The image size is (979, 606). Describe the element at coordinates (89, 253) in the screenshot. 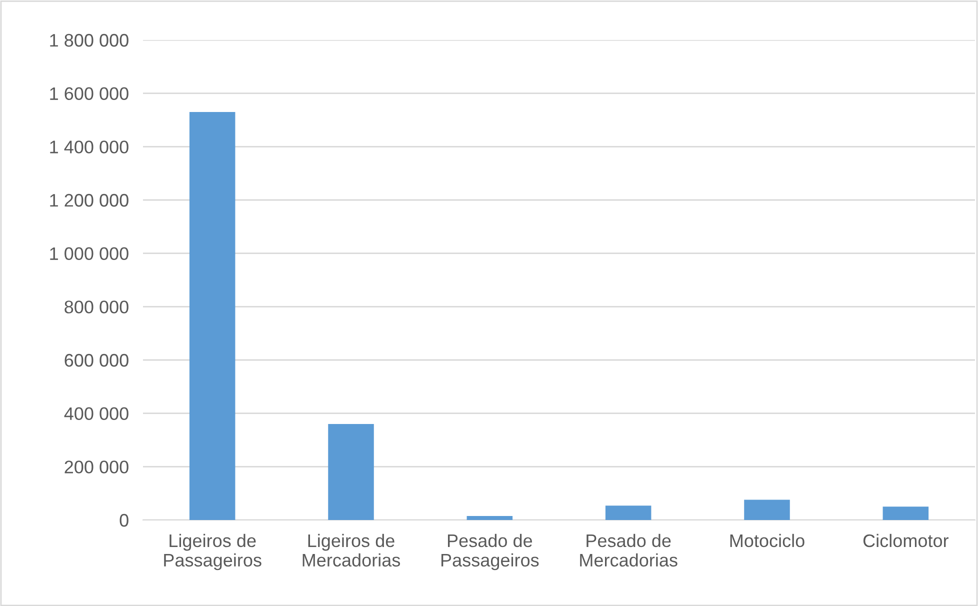

I see `y-tick-label: 1 000 000` at that location.